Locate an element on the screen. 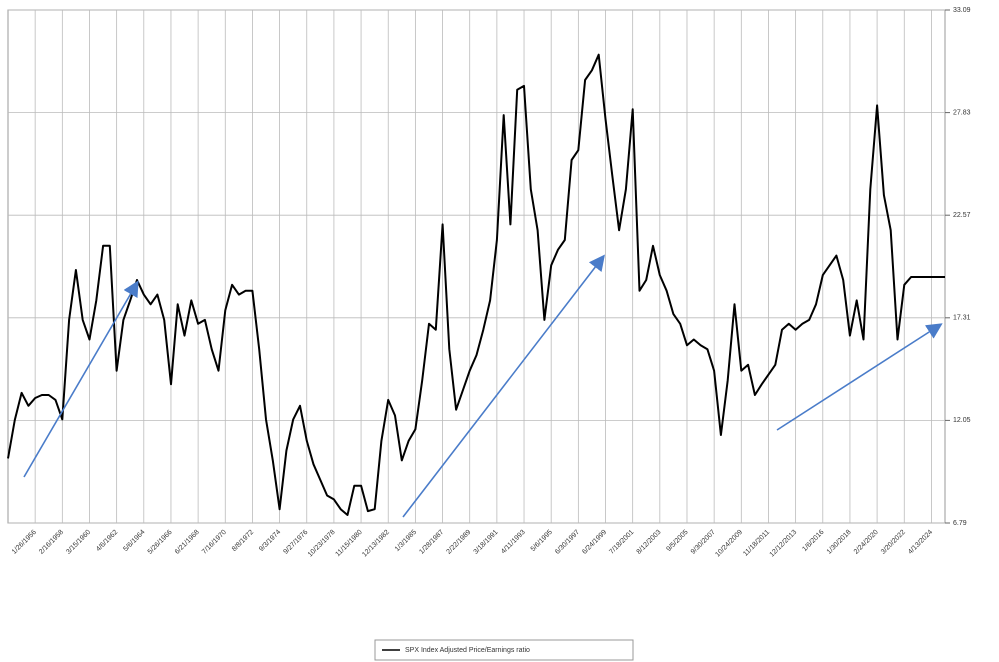 Image resolution: width=999 pixels, height=662 pixels. x-tick-label: 1/3/1985 is located at coordinates (406, 541).